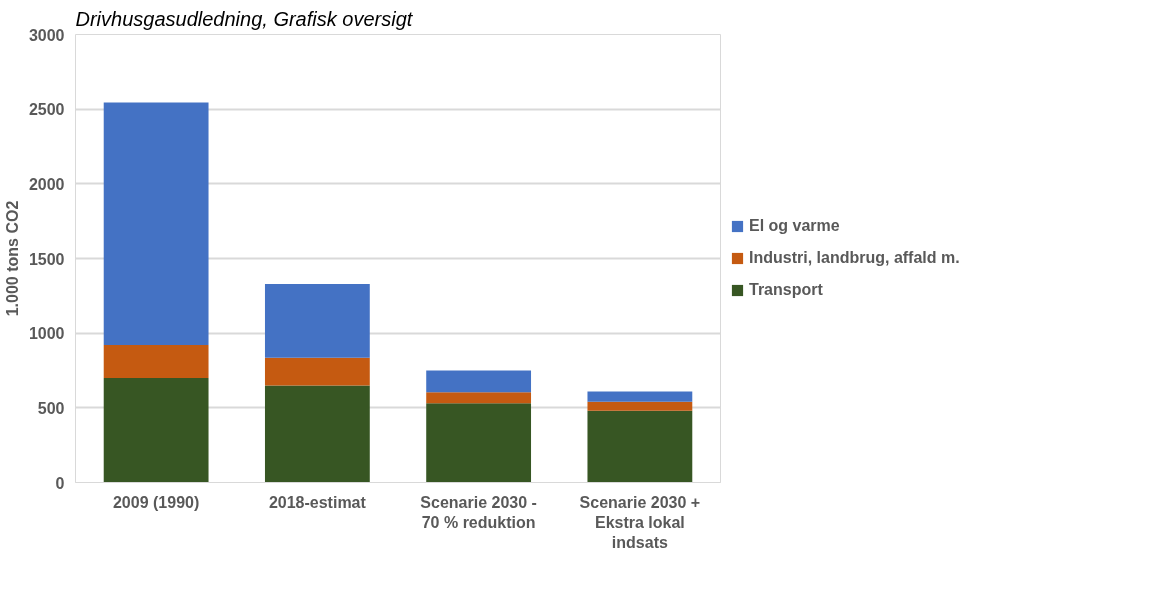 This screenshot has height=599, width=1156. What do you see at coordinates (786, 290) in the screenshot?
I see `legend-label: Transport` at bounding box center [786, 290].